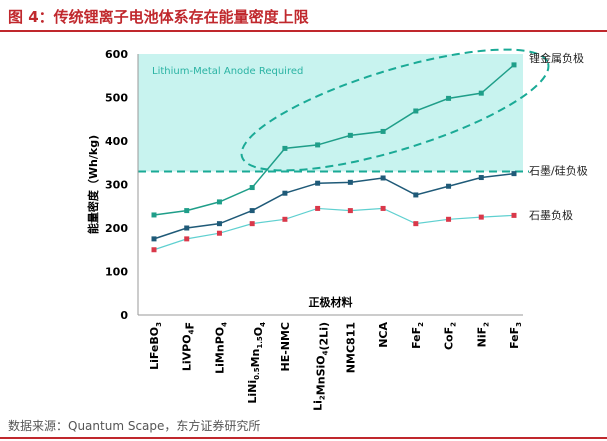  I want to click on x-tick-label: CoF2, so click(450, 336).